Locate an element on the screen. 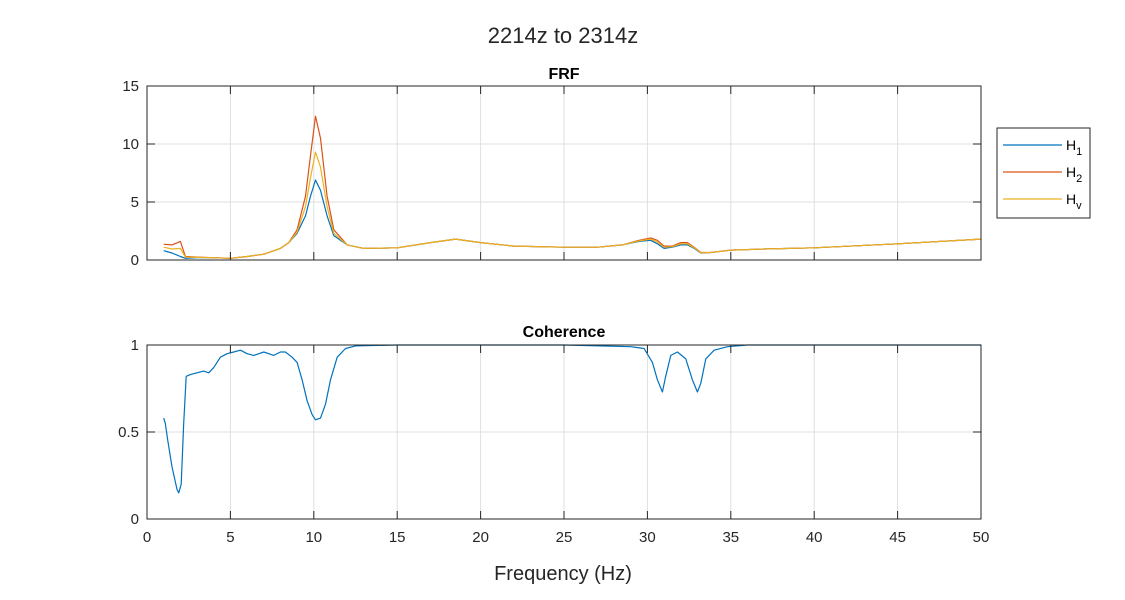 The height and width of the screenshot is (600, 1125). frf-y-tick-label: 5 is located at coordinates (135, 202).